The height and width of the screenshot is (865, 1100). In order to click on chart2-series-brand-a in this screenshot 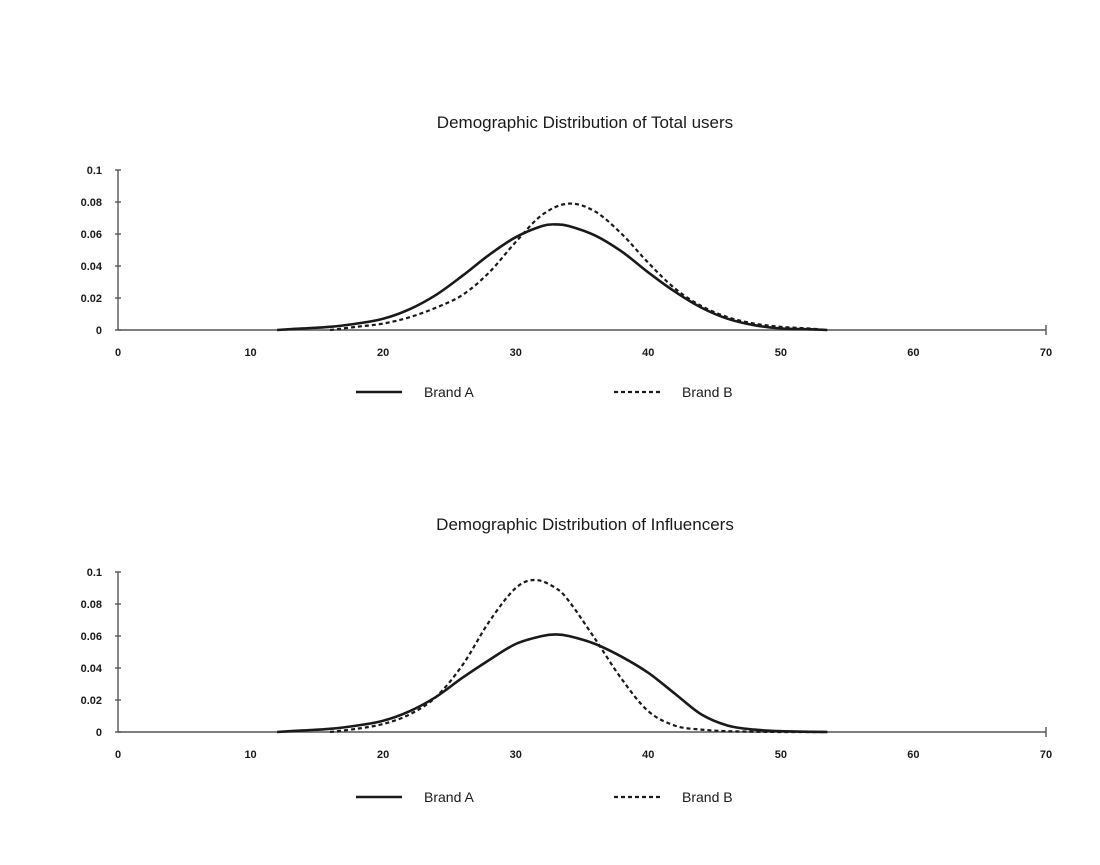, I will do `click(552, 683)`.